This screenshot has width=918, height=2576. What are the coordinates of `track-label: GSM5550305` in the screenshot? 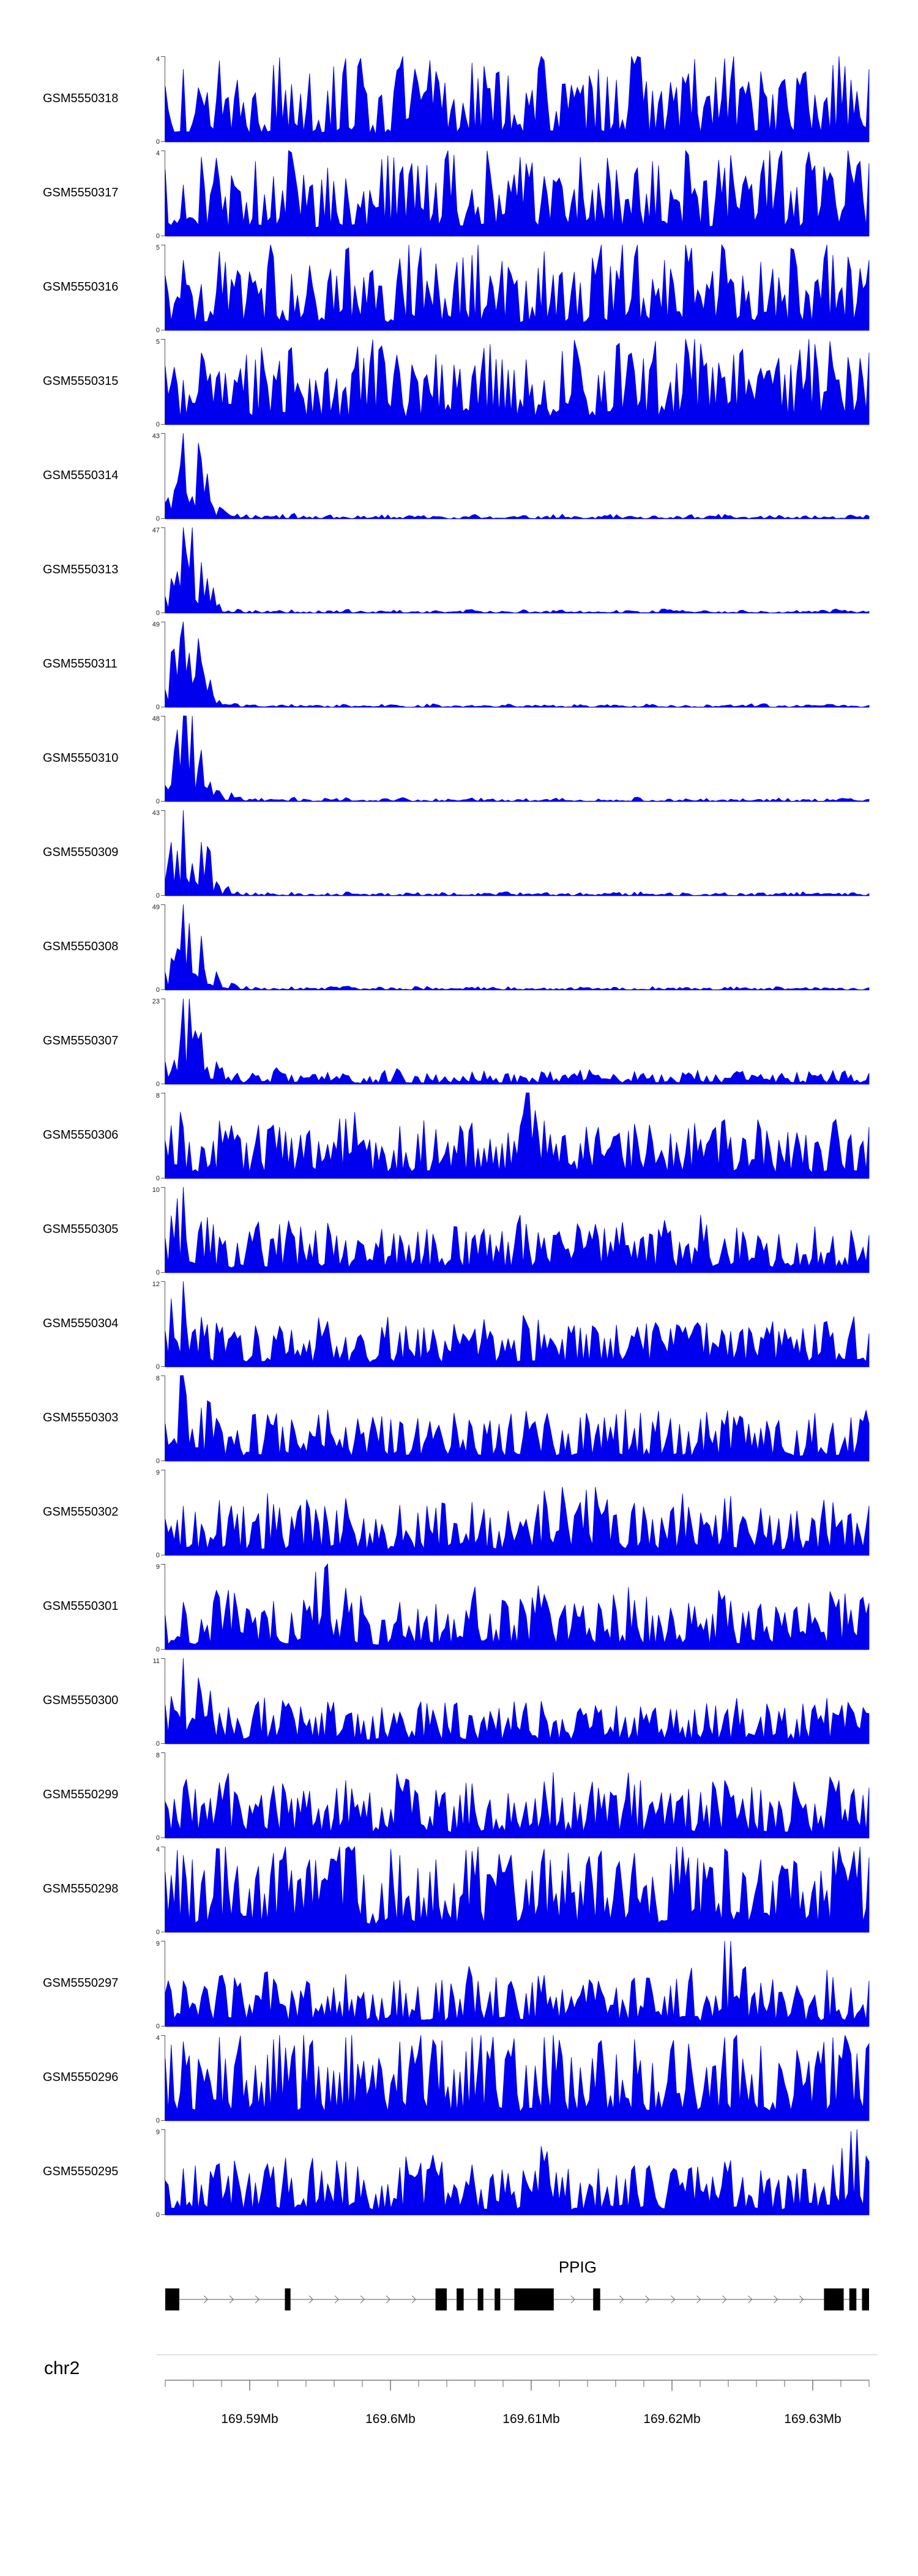 It's located at (81, 1229).